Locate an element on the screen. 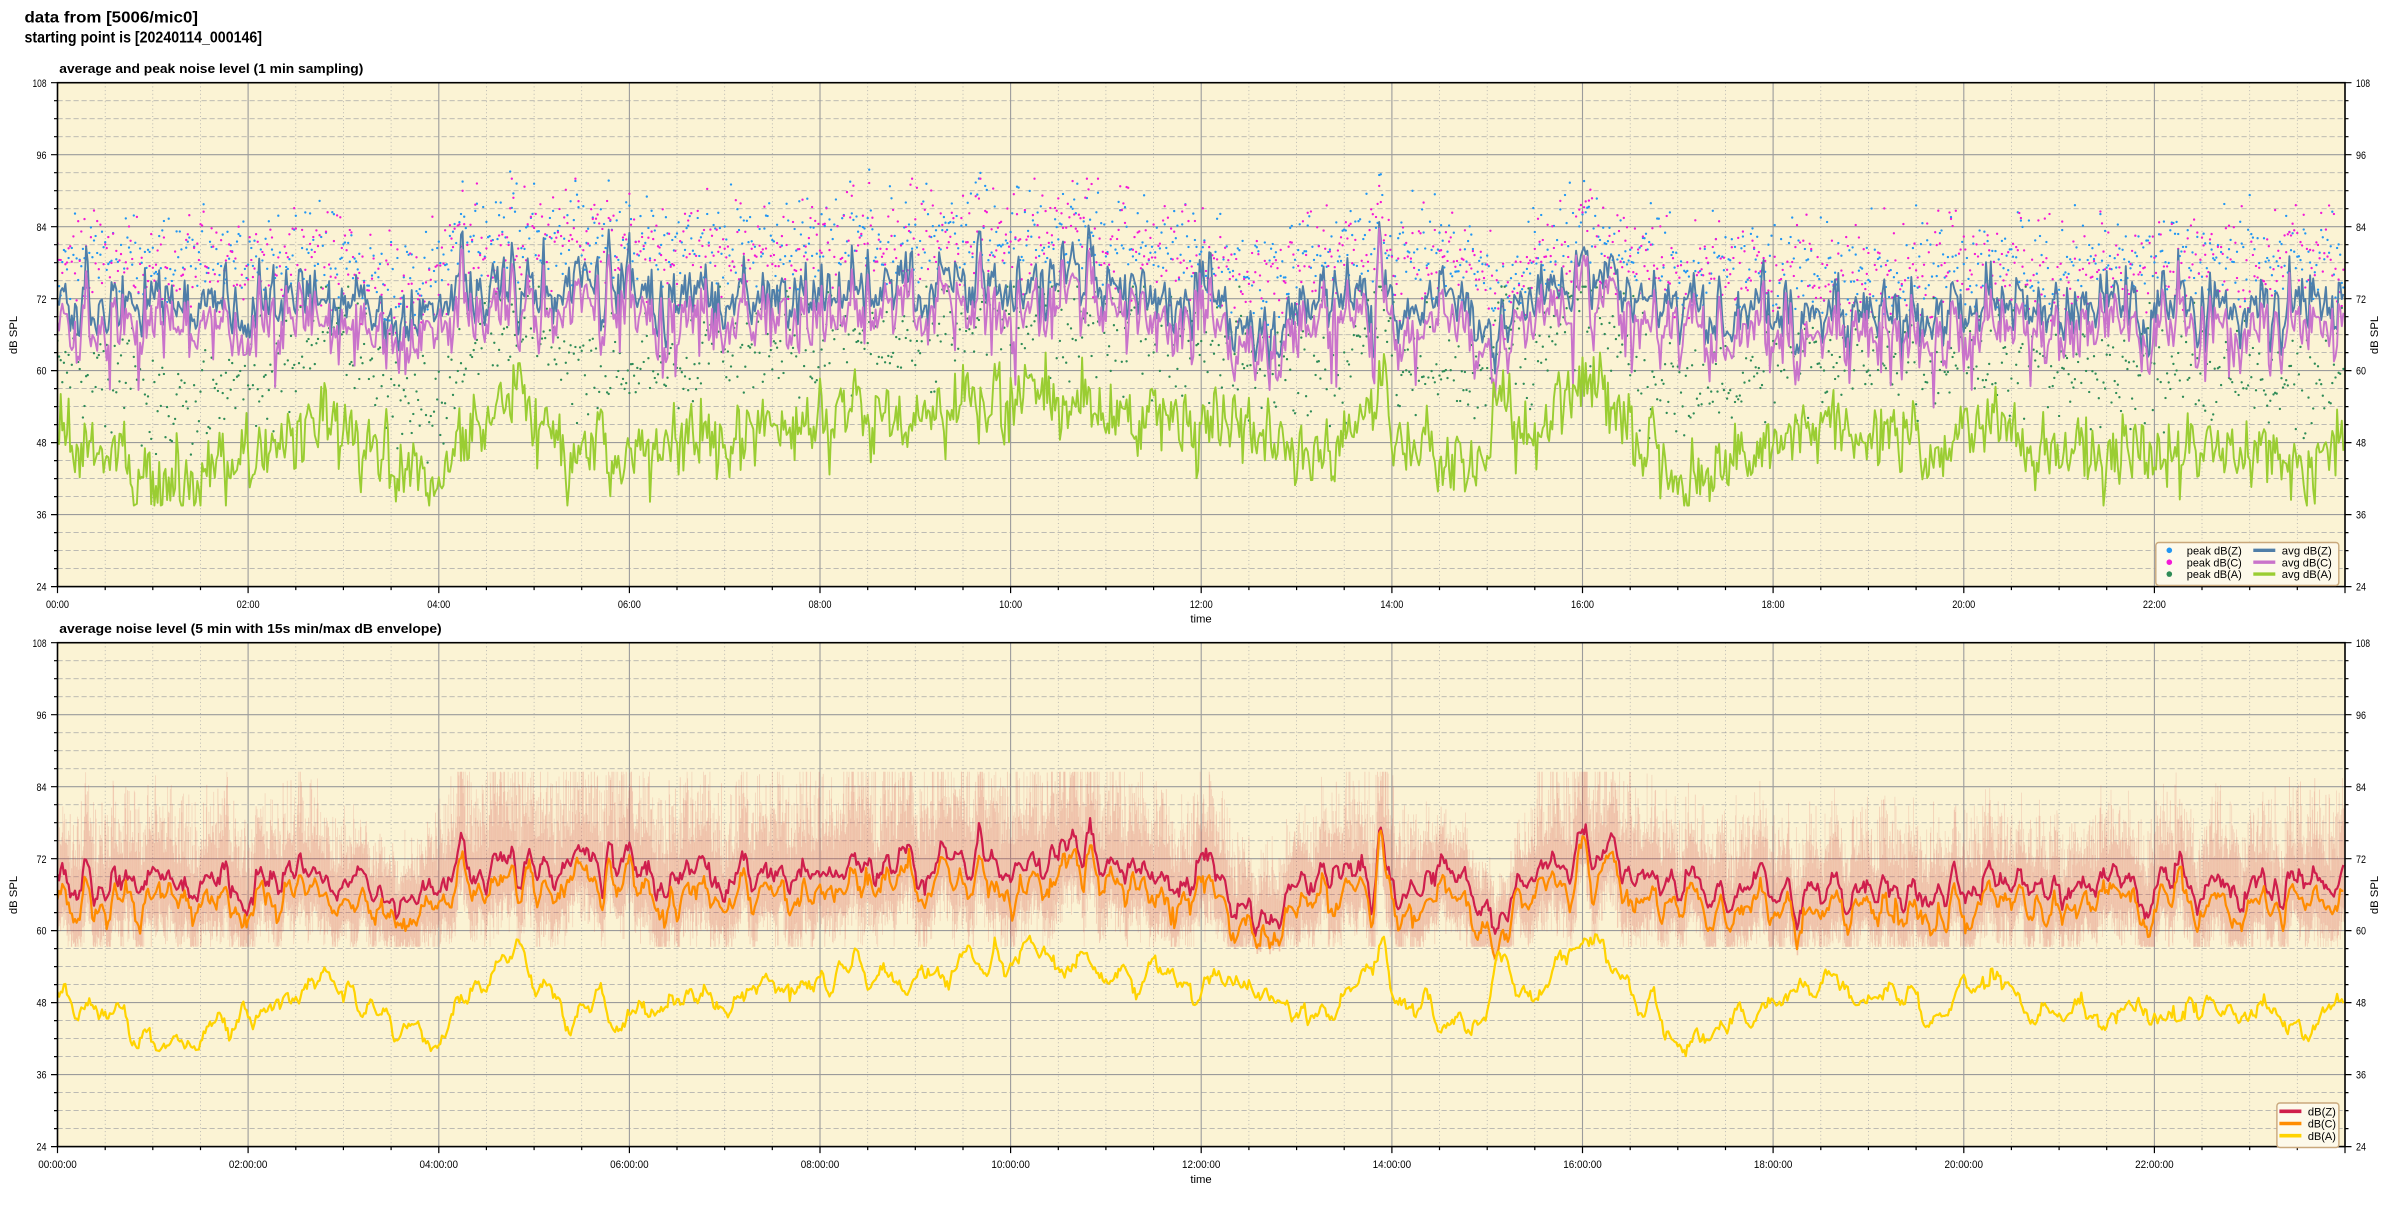 The height and width of the screenshot is (1205, 2400). svg-text: peak dB(Z) is located at coordinates (2214, 551).